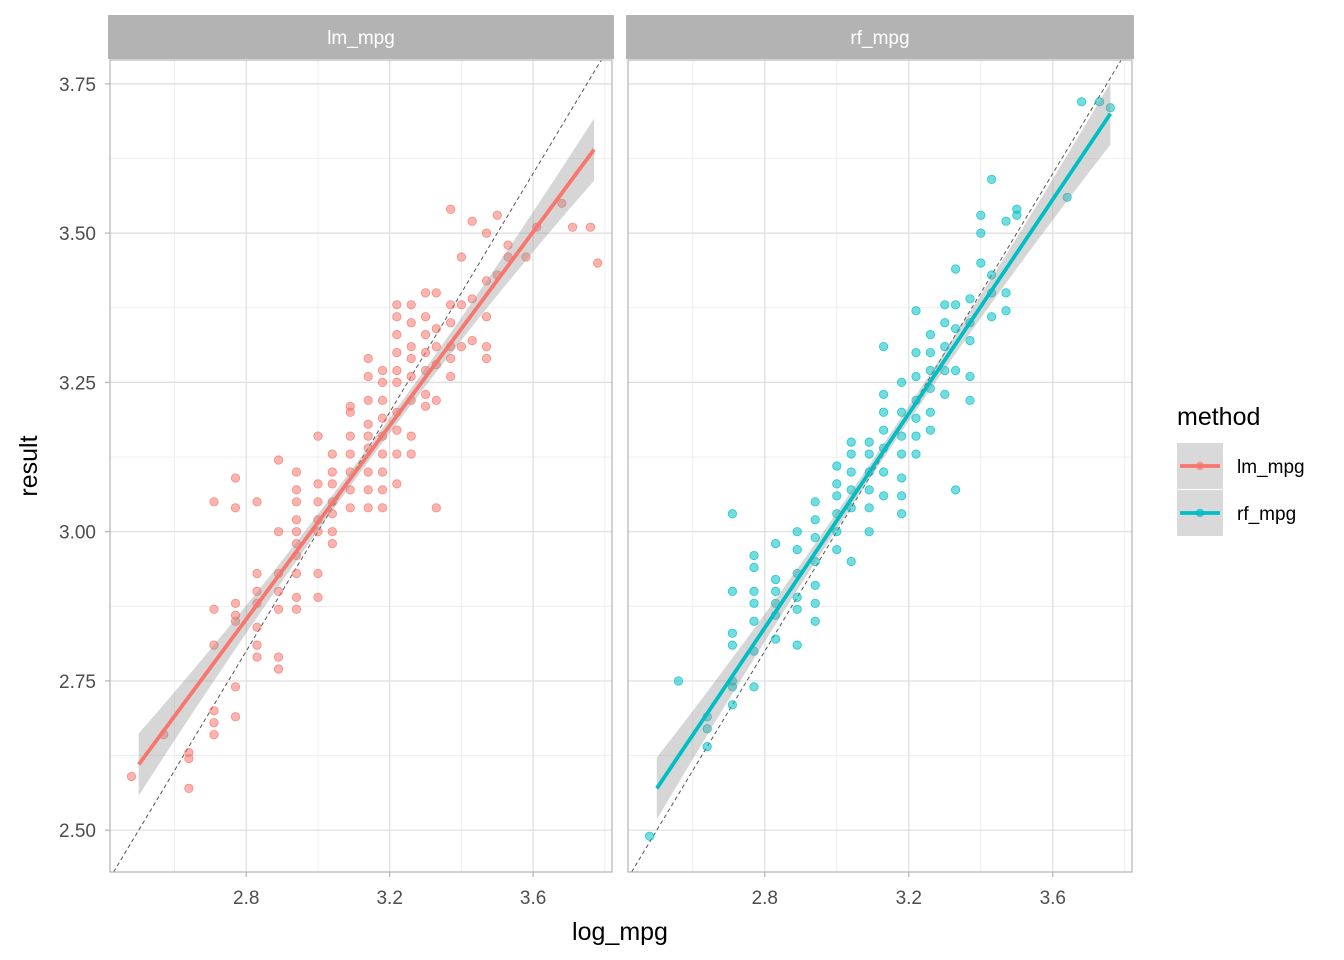  Describe the element at coordinates (77, 831) in the screenshot. I see `y-tick-label: 2.50` at that location.